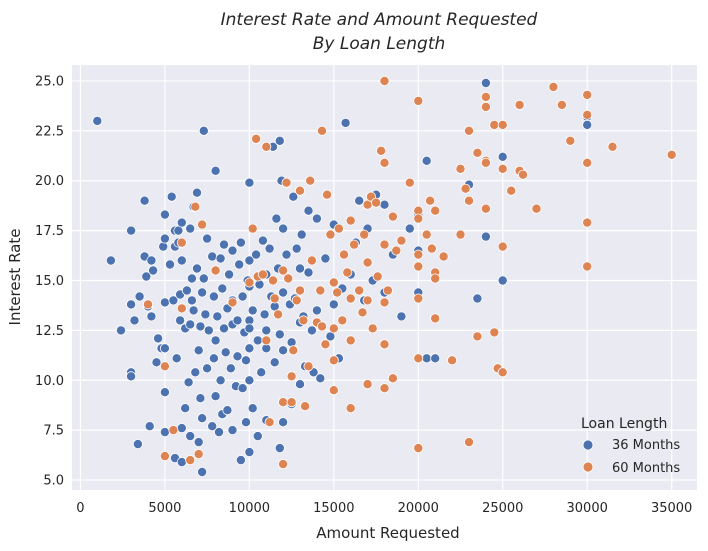 The height and width of the screenshot is (551, 708). Describe the element at coordinates (49, 181) in the screenshot. I see `y-tick-label: 20.0` at that location.